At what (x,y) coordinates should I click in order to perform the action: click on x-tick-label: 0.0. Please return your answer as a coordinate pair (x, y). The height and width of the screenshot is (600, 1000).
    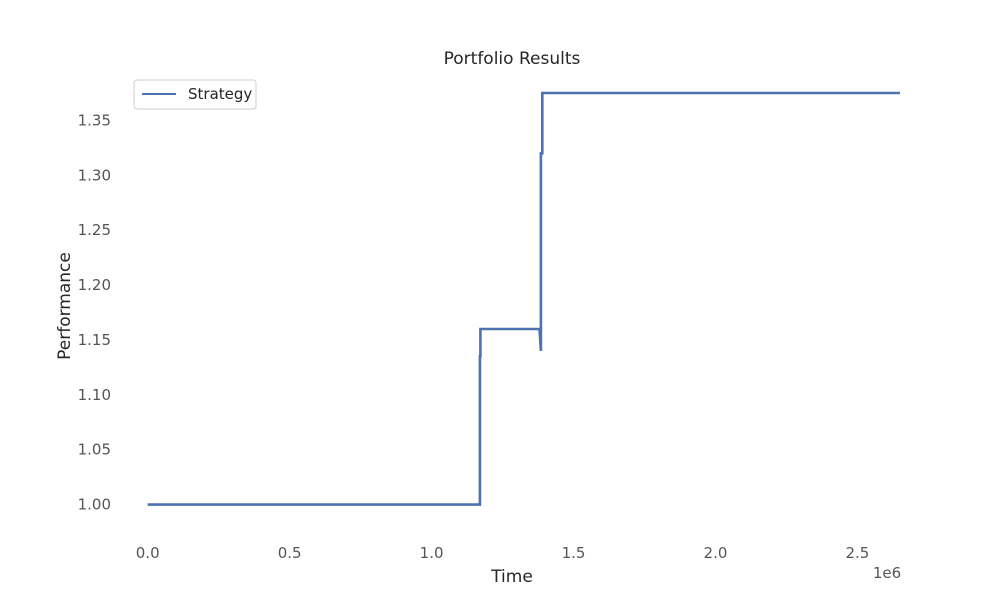
    Looking at the image, I should click on (148, 553).